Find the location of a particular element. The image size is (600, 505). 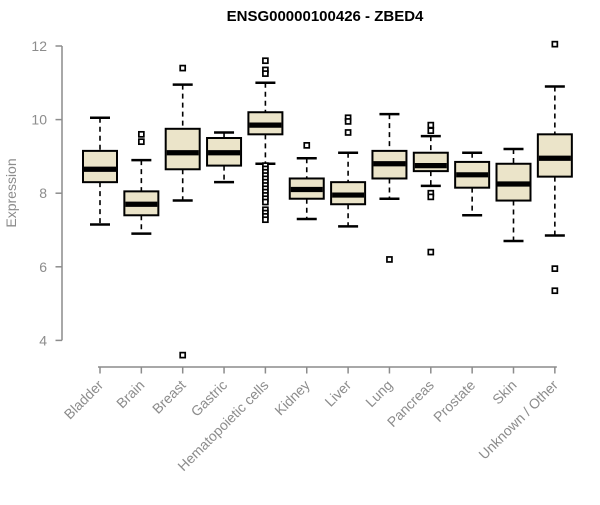

box-unknown-other is located at coordinates (554, 155).